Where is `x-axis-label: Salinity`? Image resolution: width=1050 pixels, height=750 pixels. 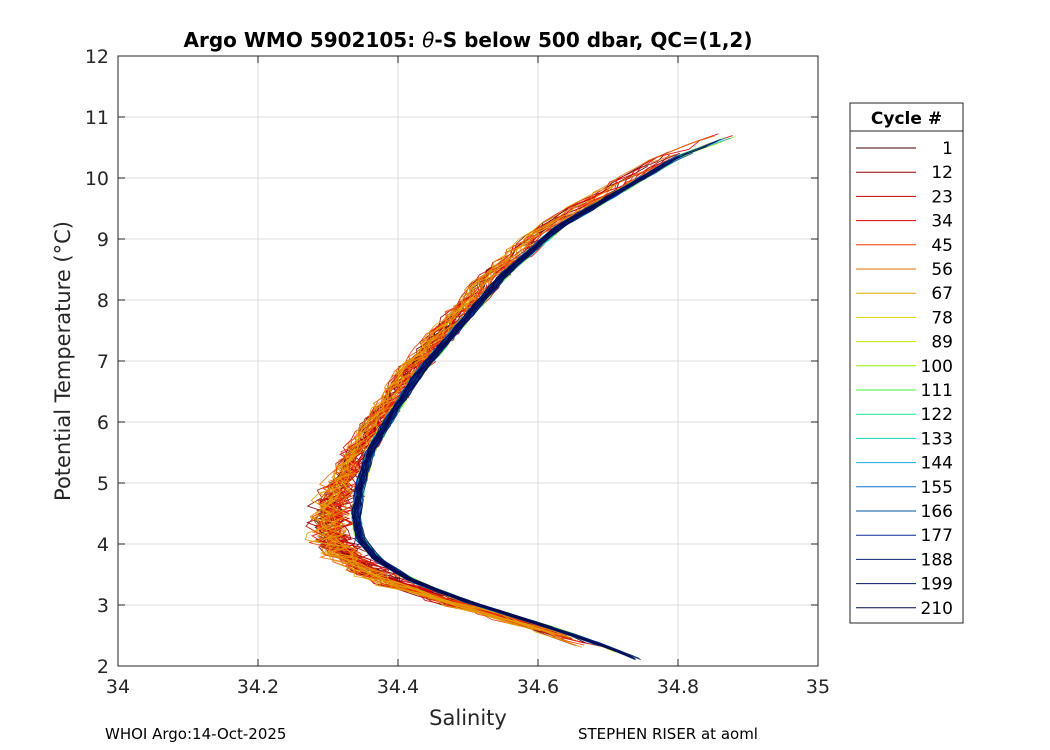
x-axis-label: Salinity is located at coordinates (468, 718).